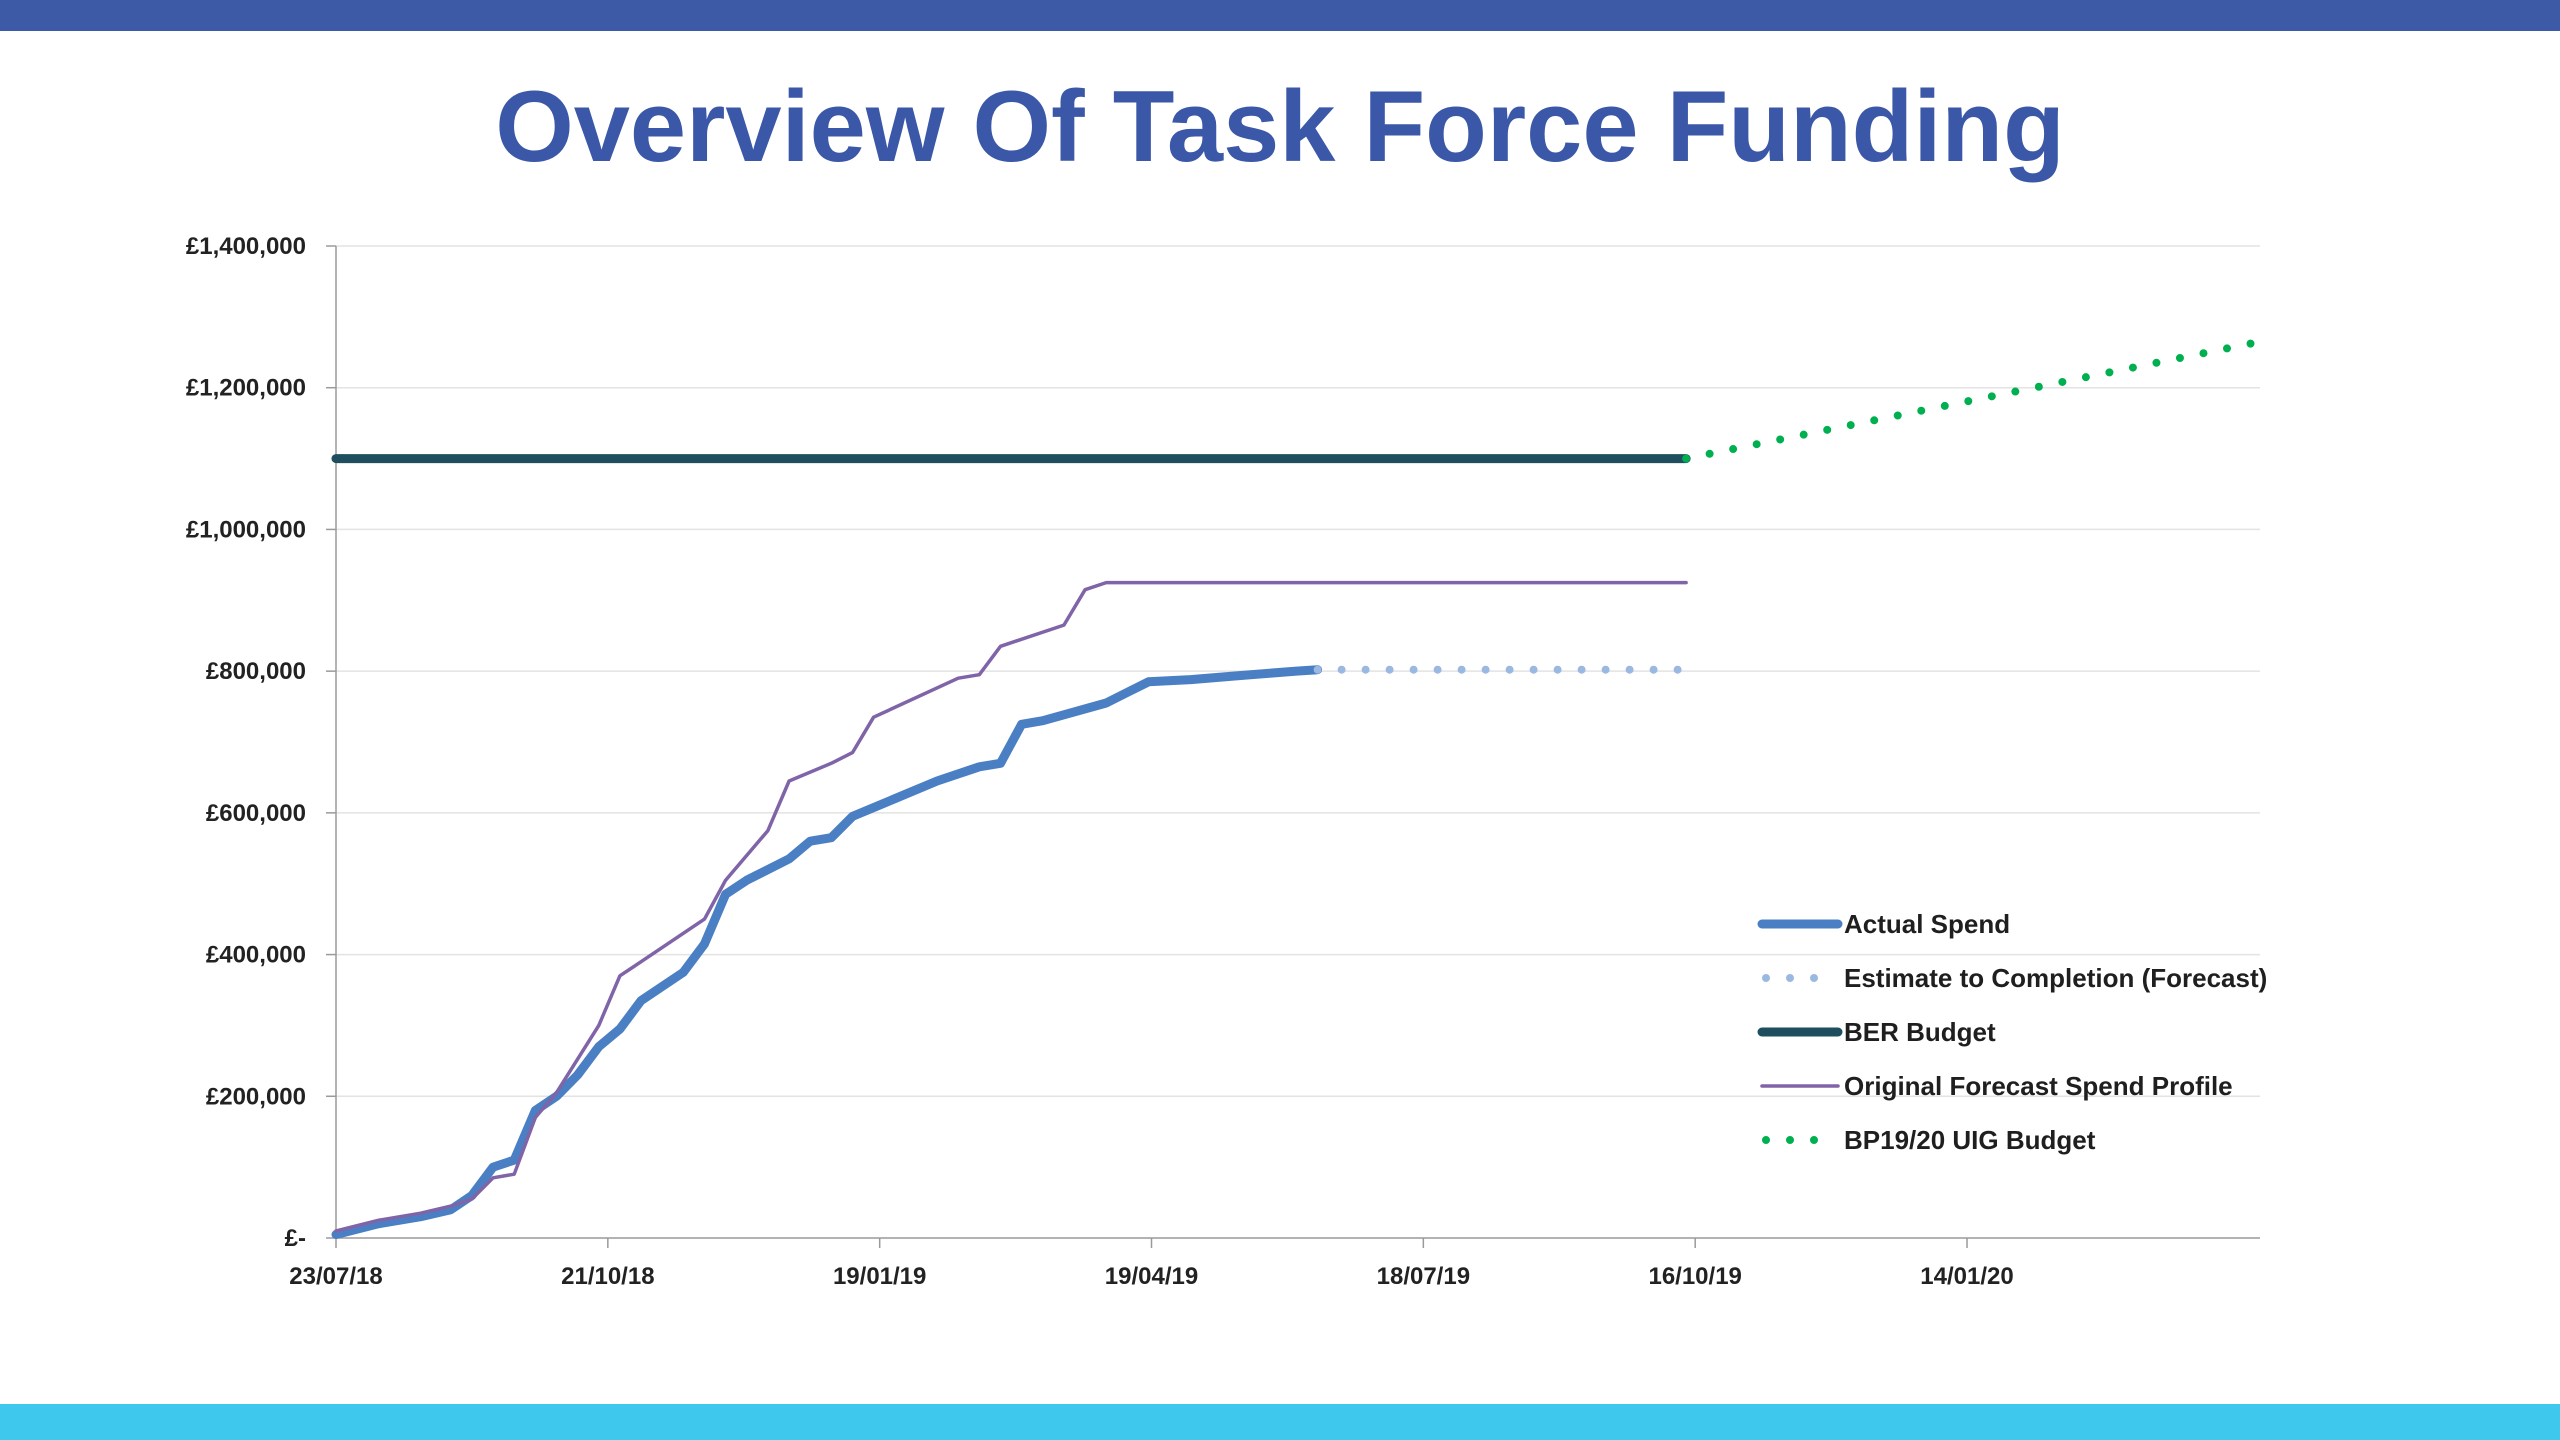 This screenshot has height=1440, width=2560. Describe the element at coordinates (256, 1096) in the screenshot. I see `y-tick-label: £200,000` at that location.